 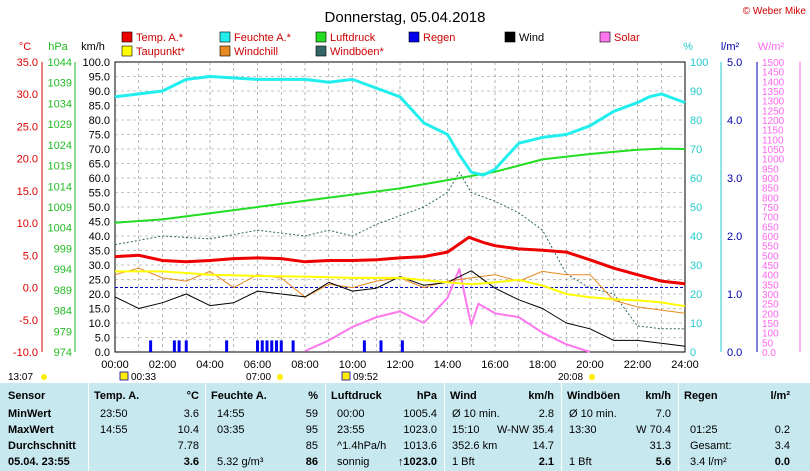 I want to click on solar-tick-label: 550, so click(x=770, y=247).